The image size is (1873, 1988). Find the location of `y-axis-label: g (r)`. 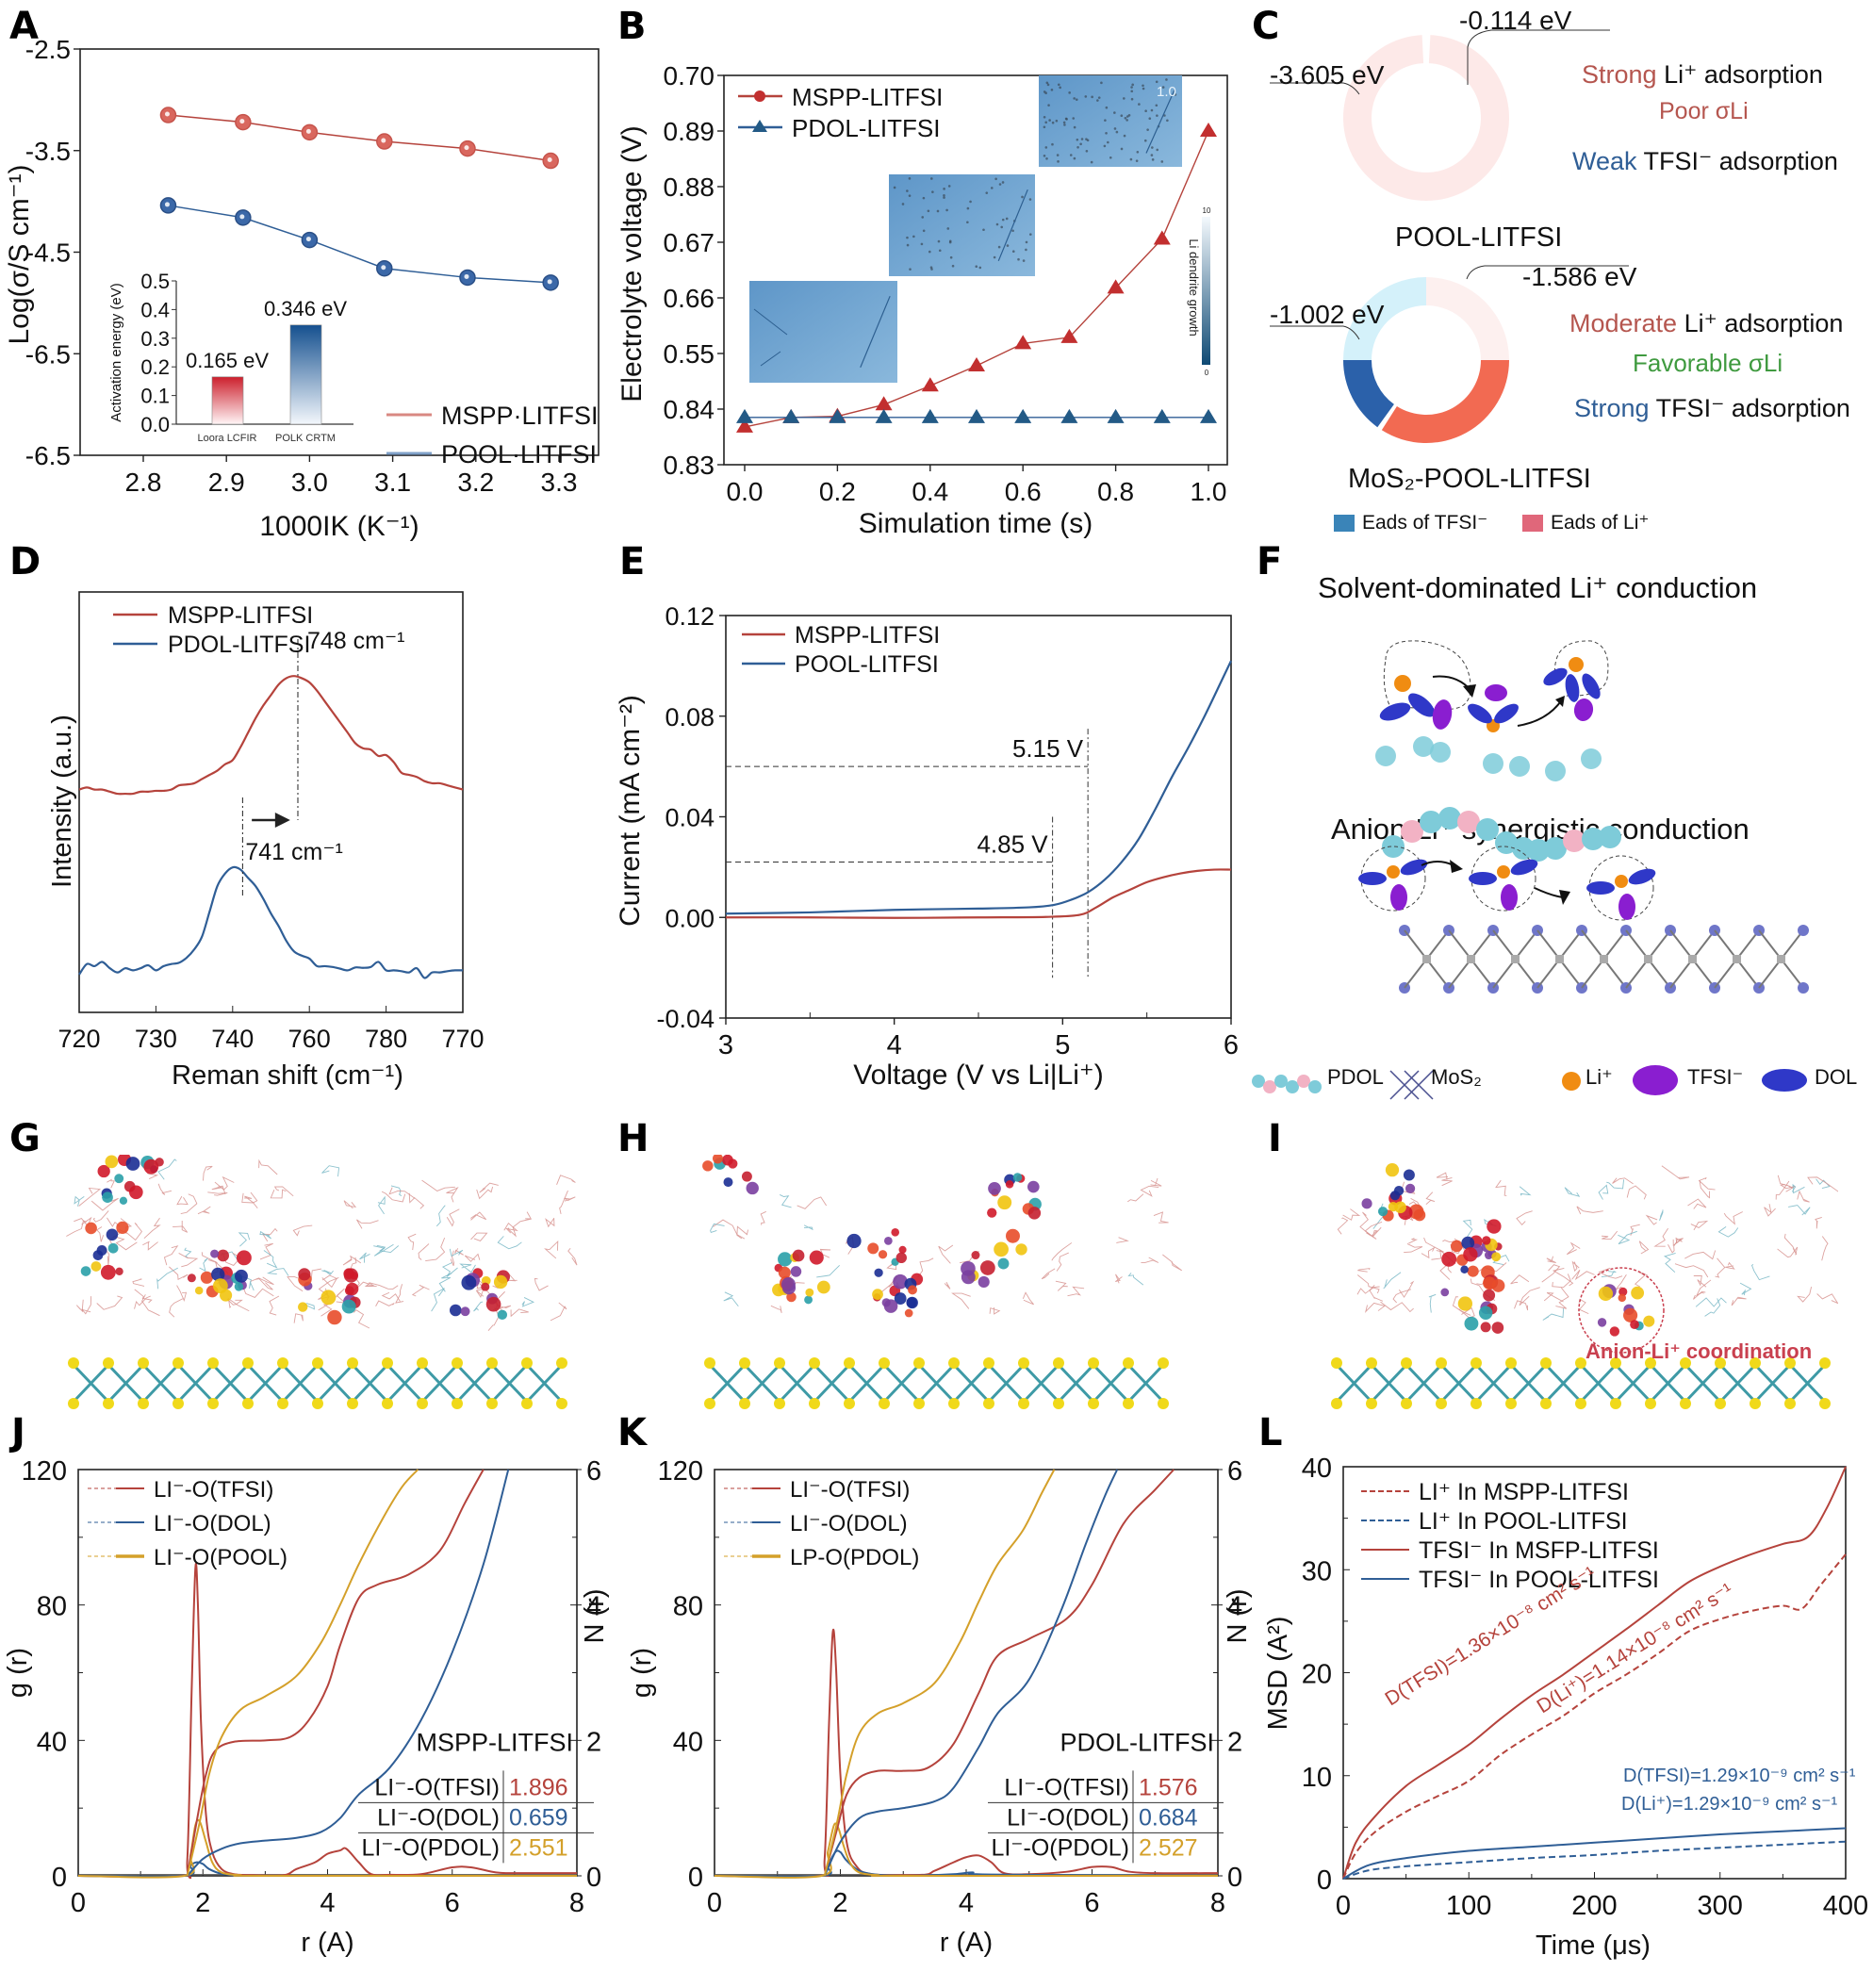

y-axis-label: g (r) is located at coordinates (18, 1673).